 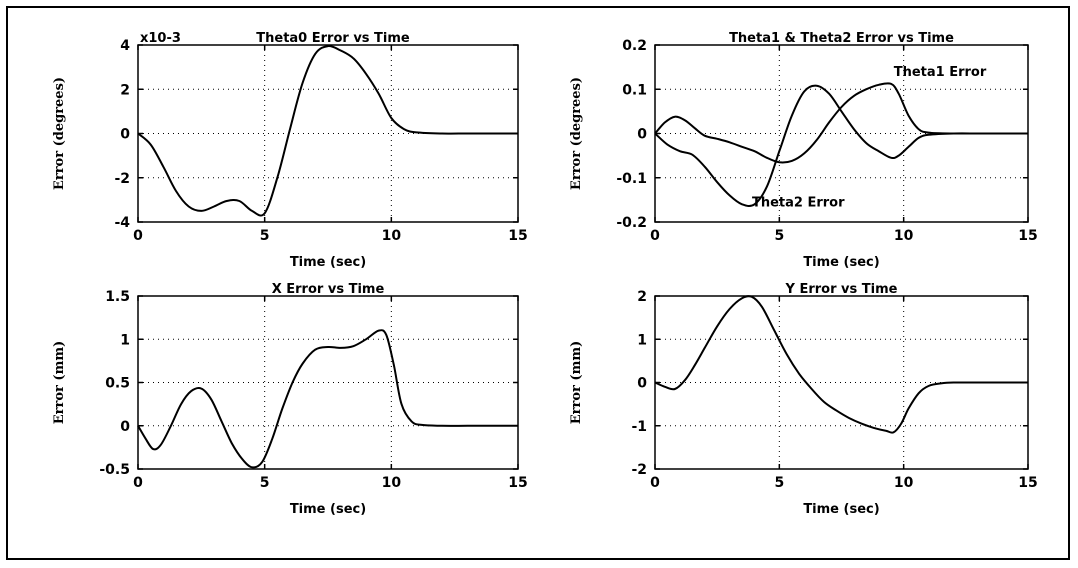 I want to click on panel-2-ytick-label-0-1: -0.1, so click(x=631, y=179).